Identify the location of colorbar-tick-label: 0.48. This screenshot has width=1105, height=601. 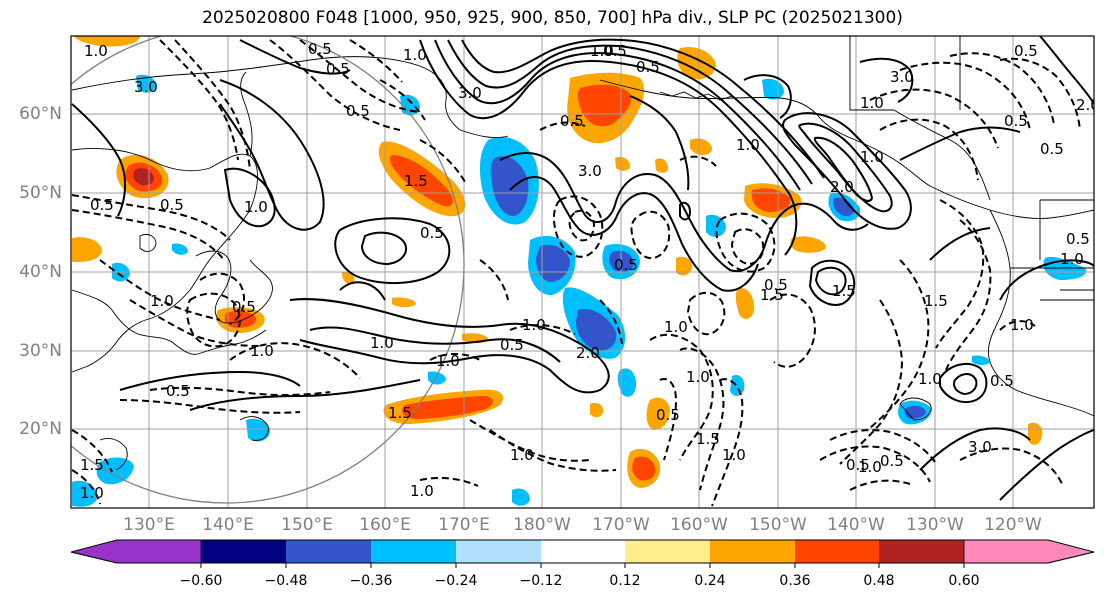
(879, 581).